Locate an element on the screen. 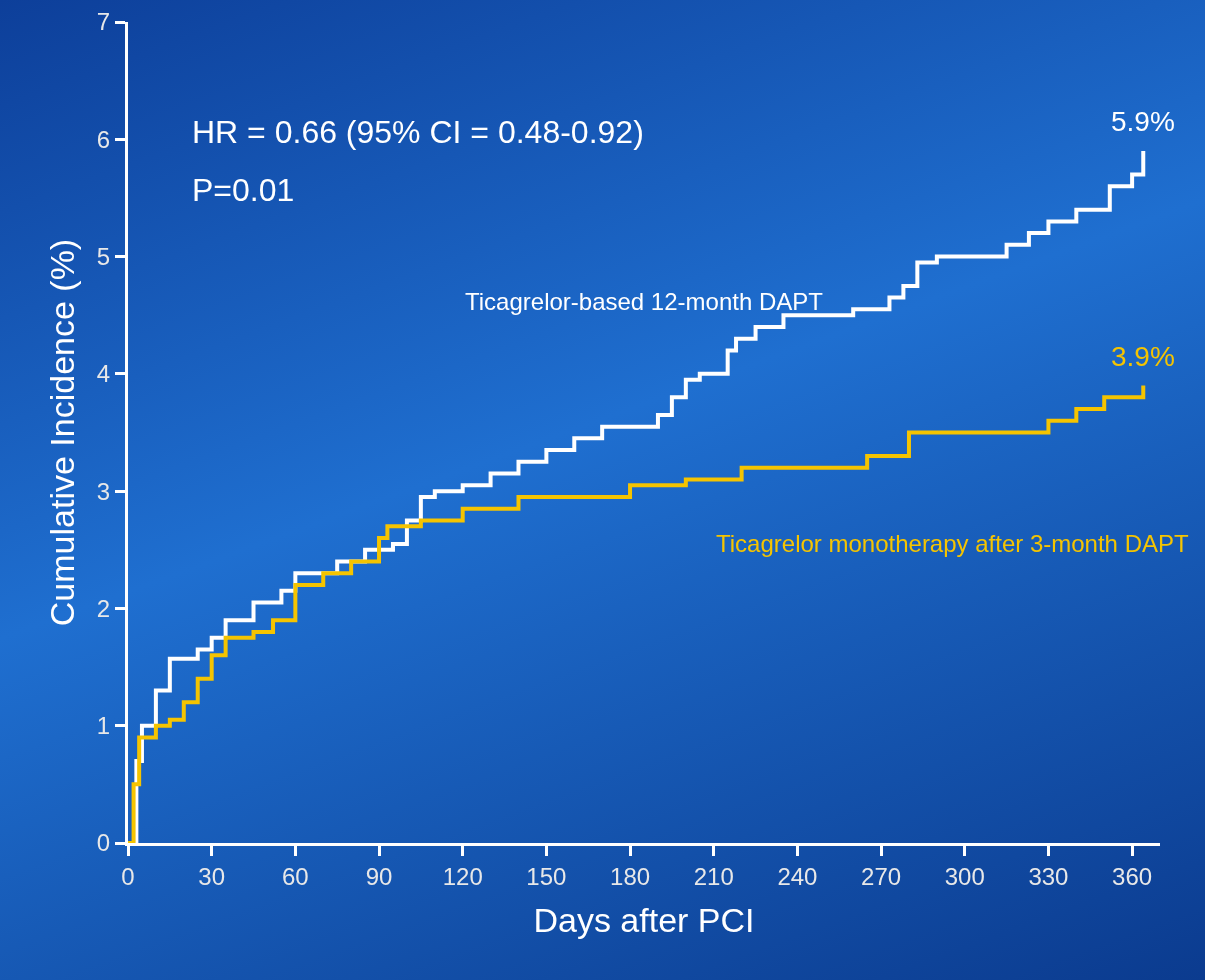  text: Ticagrelor monotherapy after 3-month DAPT is located at coordinates (952, 543).